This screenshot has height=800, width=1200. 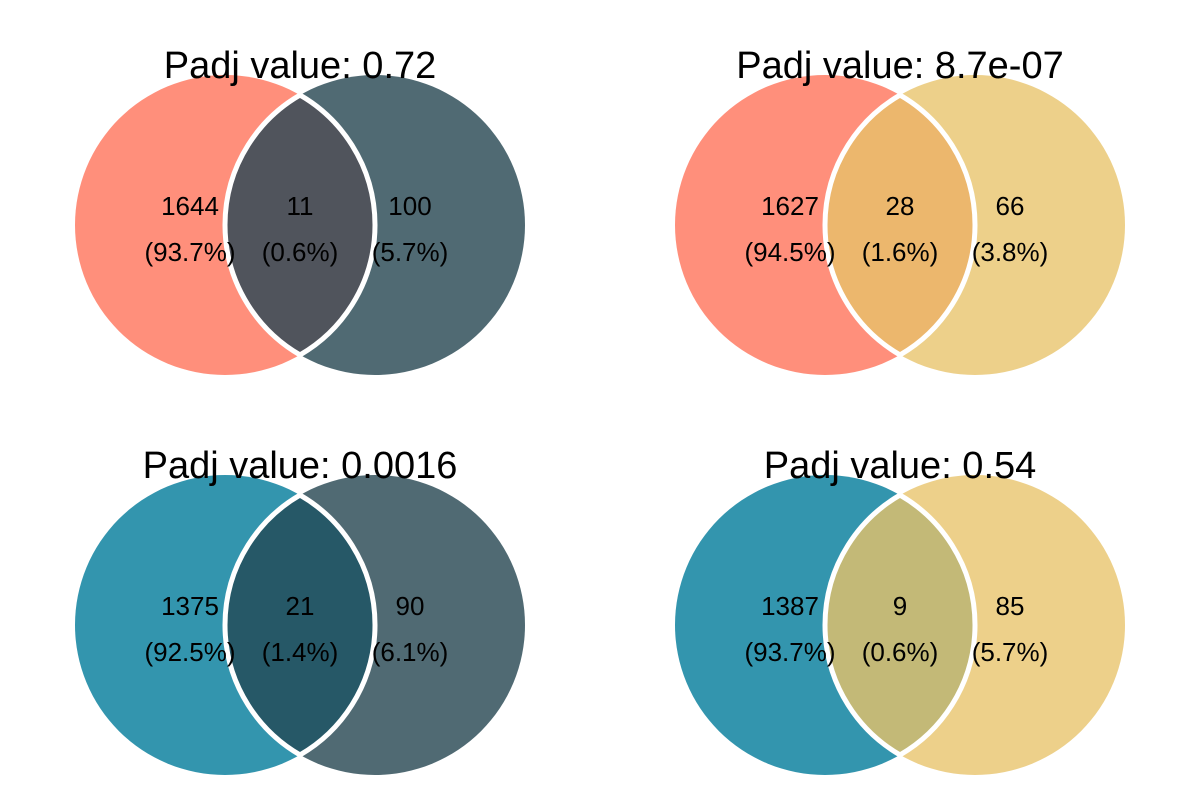 I want to click on overlap-percent-label: (1.6%), so click(x=900, y=252).